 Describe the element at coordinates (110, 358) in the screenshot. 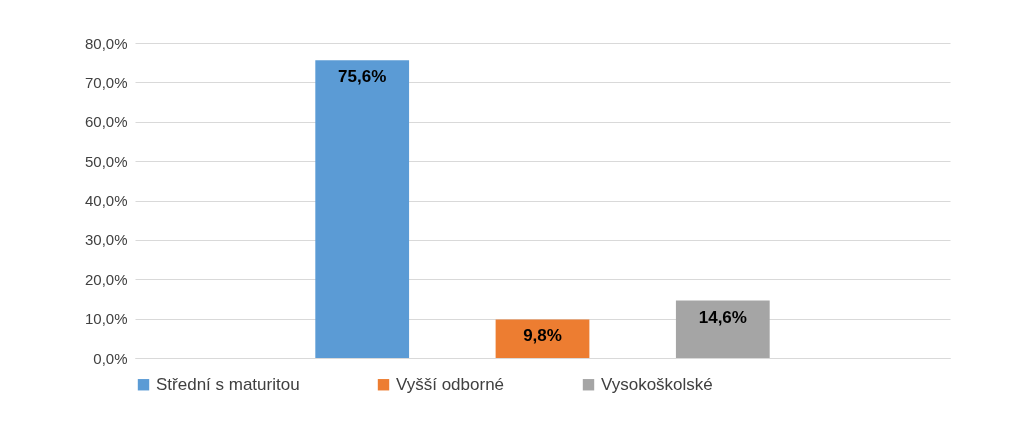

I see `y-tick-label: 0,0%` at that location.